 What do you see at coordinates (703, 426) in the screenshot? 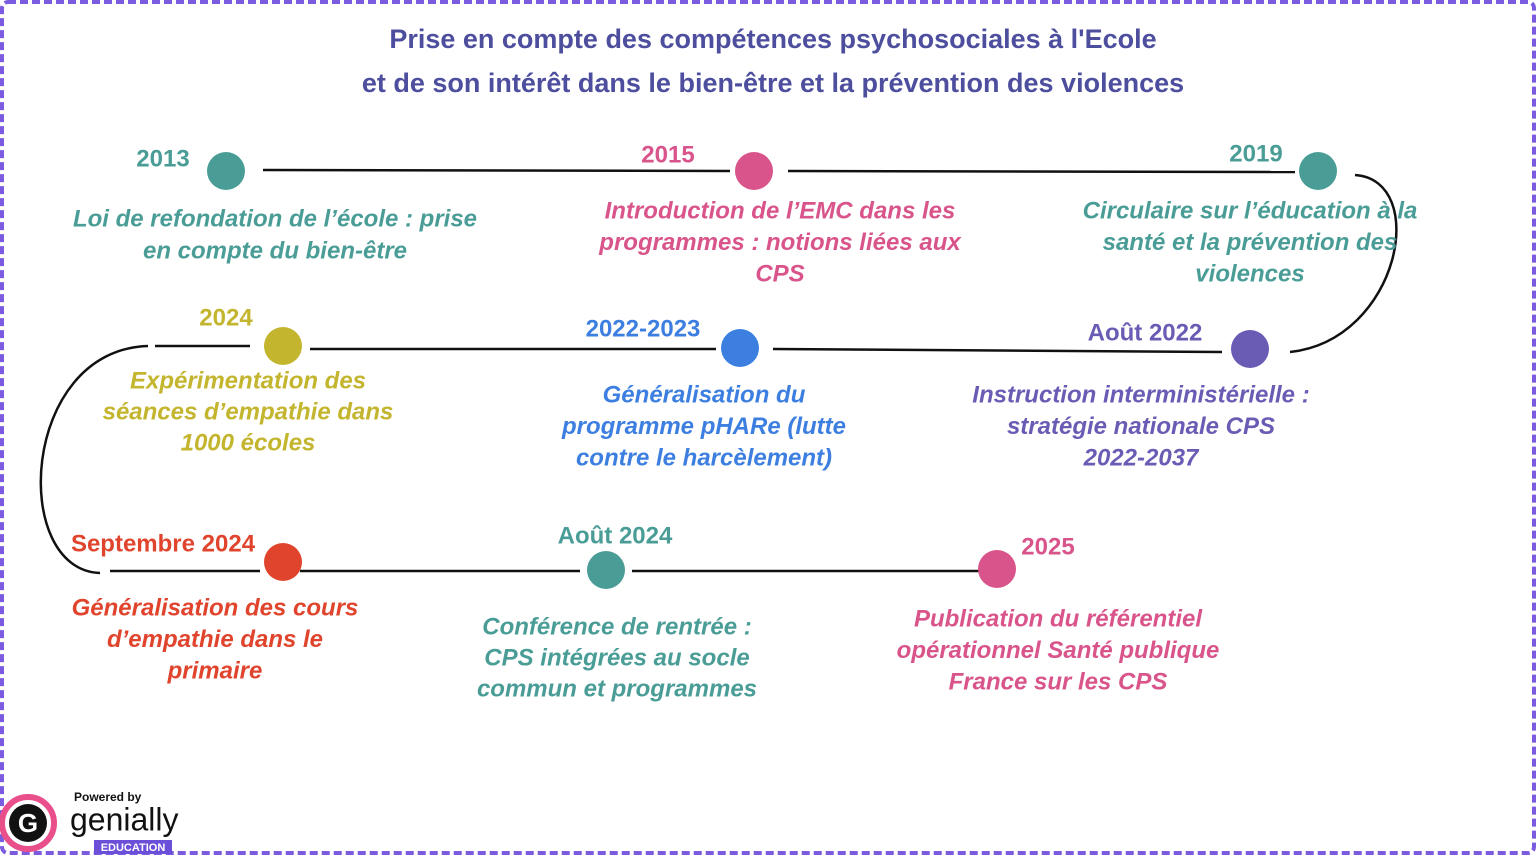
I see `event-text: programme pHARe (lutte` at bounding box center [703, 426].